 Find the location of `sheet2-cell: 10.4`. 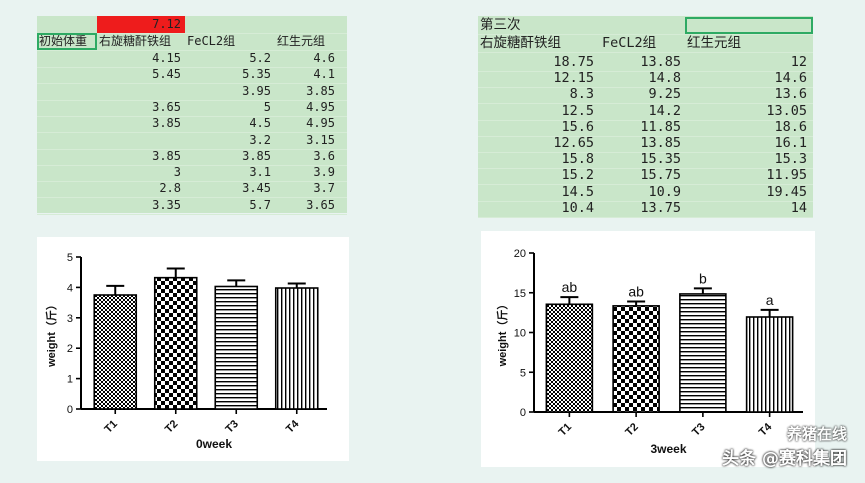

sheet2-cell: 10.4 is located at coordinates (577, 207).